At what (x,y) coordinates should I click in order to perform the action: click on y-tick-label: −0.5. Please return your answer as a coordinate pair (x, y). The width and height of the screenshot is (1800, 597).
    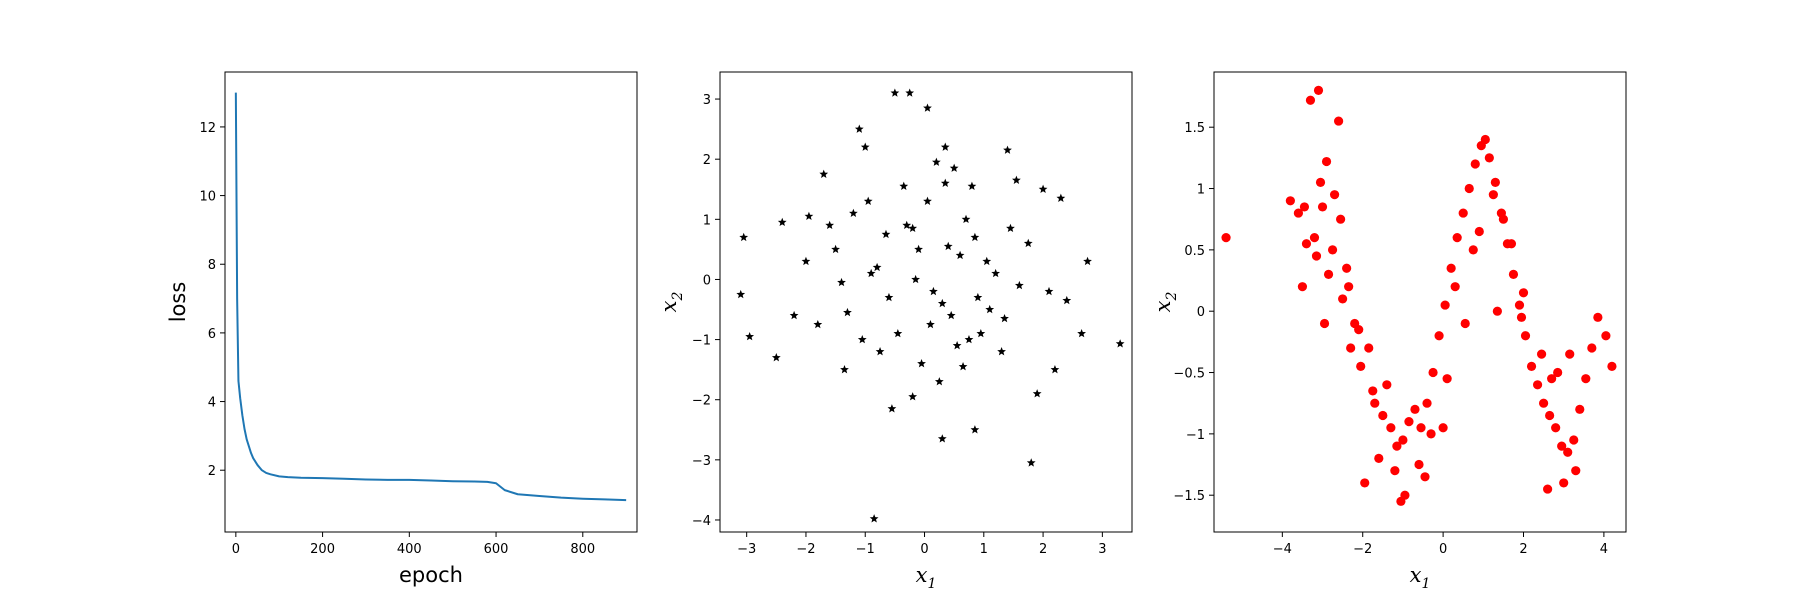
    Looking at the image, I should click on (1189, 374).